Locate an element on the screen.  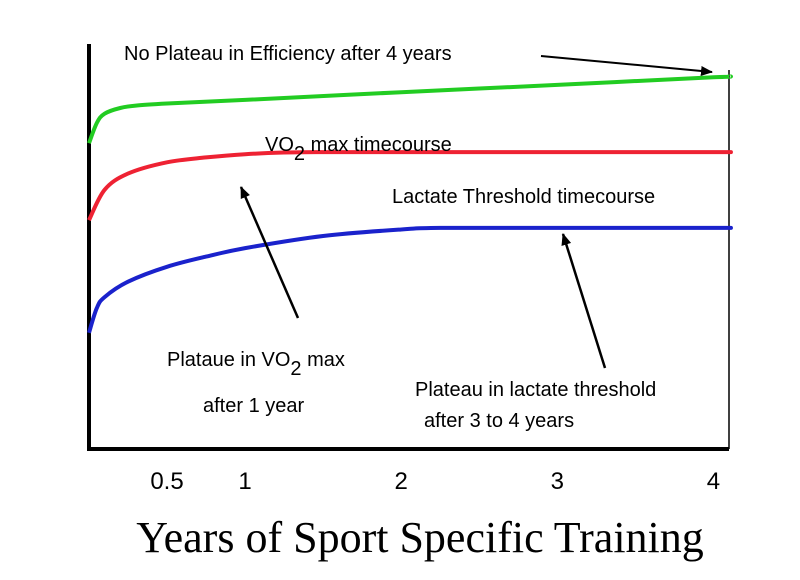
vo2-series-label-suffix: max timecourse is located at coordinates (378, 145).